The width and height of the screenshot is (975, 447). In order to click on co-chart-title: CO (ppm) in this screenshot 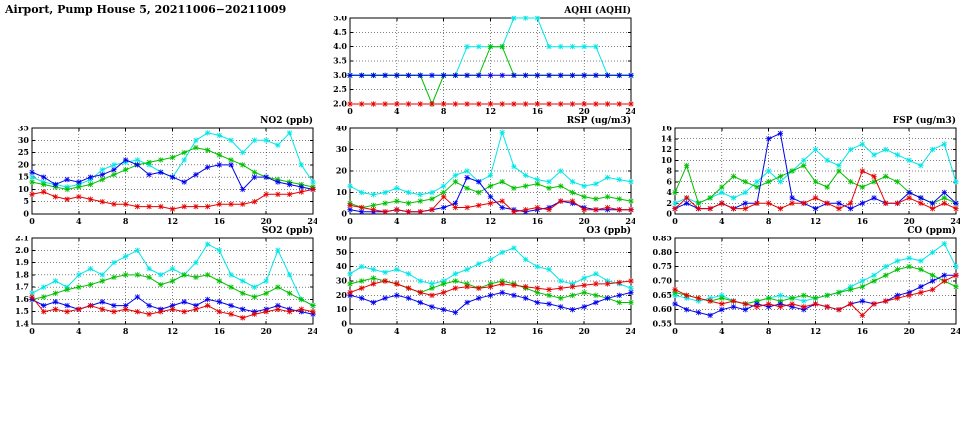, I will do `click(931, 231)`.